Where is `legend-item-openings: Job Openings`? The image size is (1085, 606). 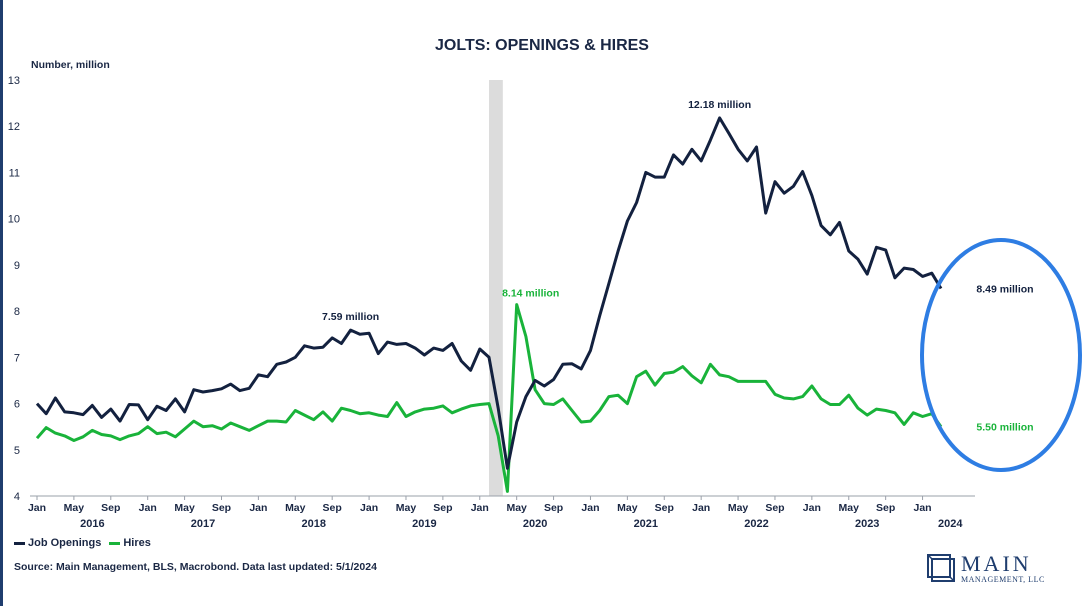
legend-item-openings: Job Openings is located at coordinates (57, 543).